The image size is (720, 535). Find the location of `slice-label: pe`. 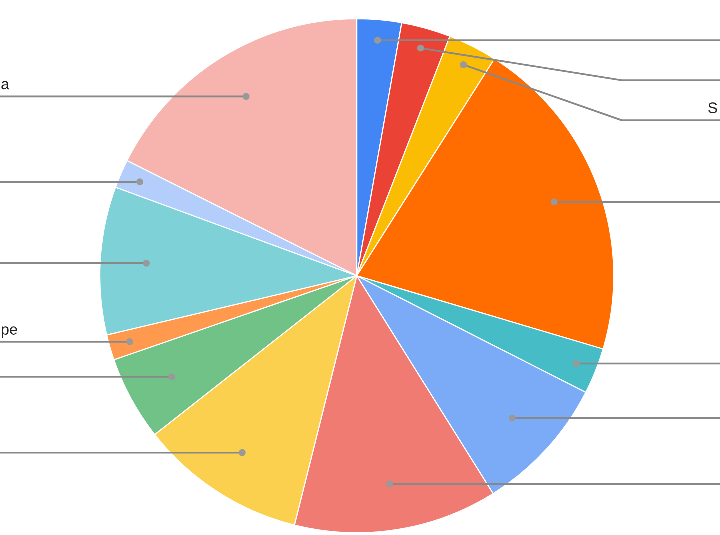

slice-label: pe is located at coordinates (10, 332).